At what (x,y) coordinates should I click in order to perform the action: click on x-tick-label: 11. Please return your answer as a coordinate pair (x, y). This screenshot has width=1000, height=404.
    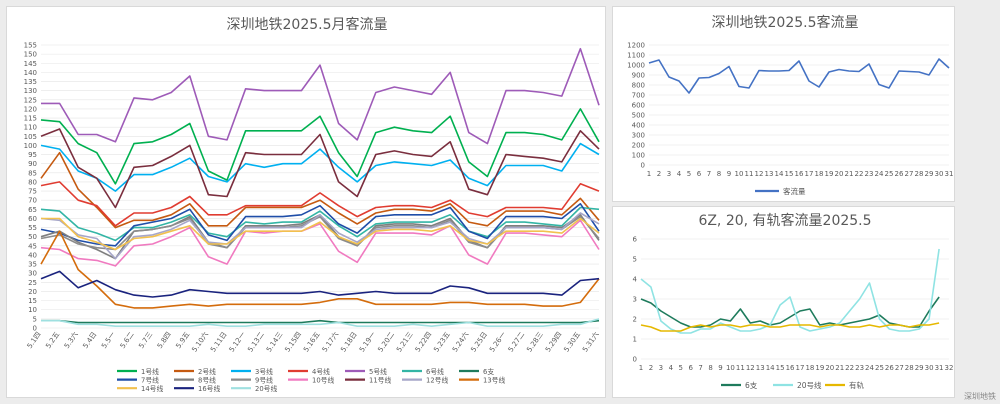
    Looking at the image, I should click on (749, 174).